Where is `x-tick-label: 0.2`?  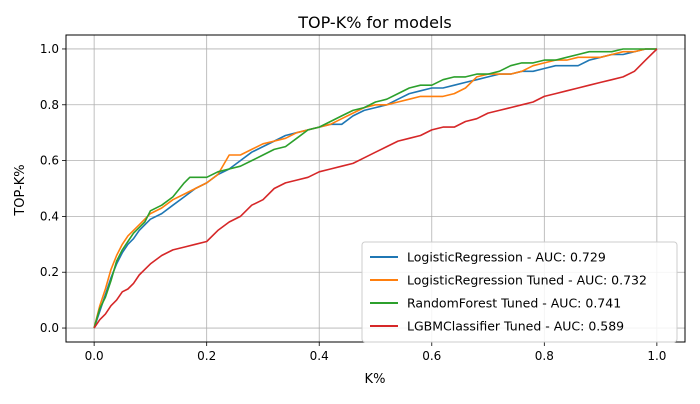
x-tick-label: 0.2 is located at coordinates (206, 356).